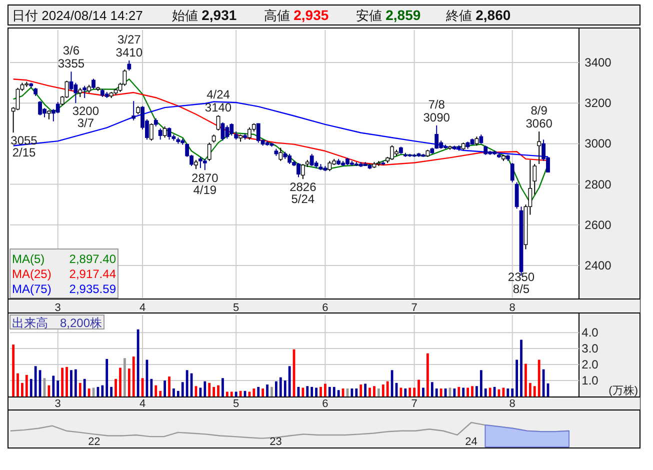 This screenshot has width=653, height=470. What do you see at coordinates (204, 15) in the screenshot?
I see `text: 始値 2,931` at bounding box center [204, 15].